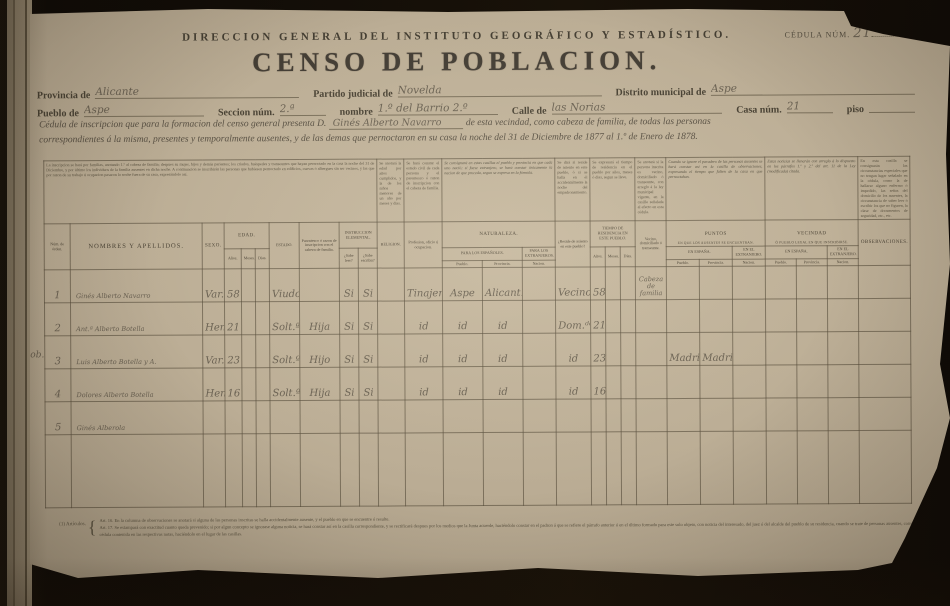 This screenshot has height=606, width=950. I want to click on cell-num: 3, so click(57, 353).